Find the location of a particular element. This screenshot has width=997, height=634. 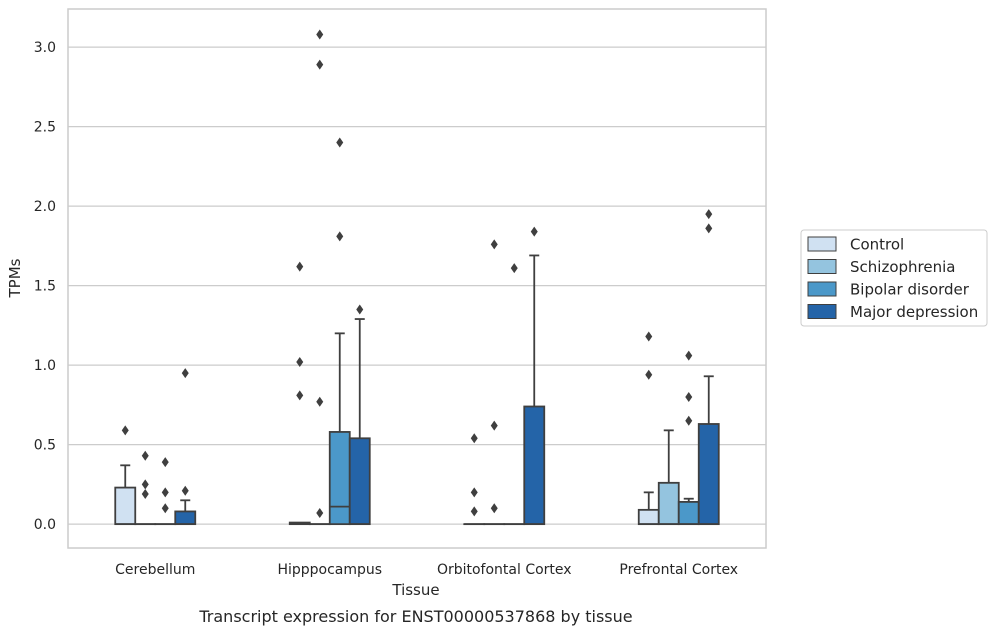

y-tick-label: 1.0 is located at coordinates (45, 366).